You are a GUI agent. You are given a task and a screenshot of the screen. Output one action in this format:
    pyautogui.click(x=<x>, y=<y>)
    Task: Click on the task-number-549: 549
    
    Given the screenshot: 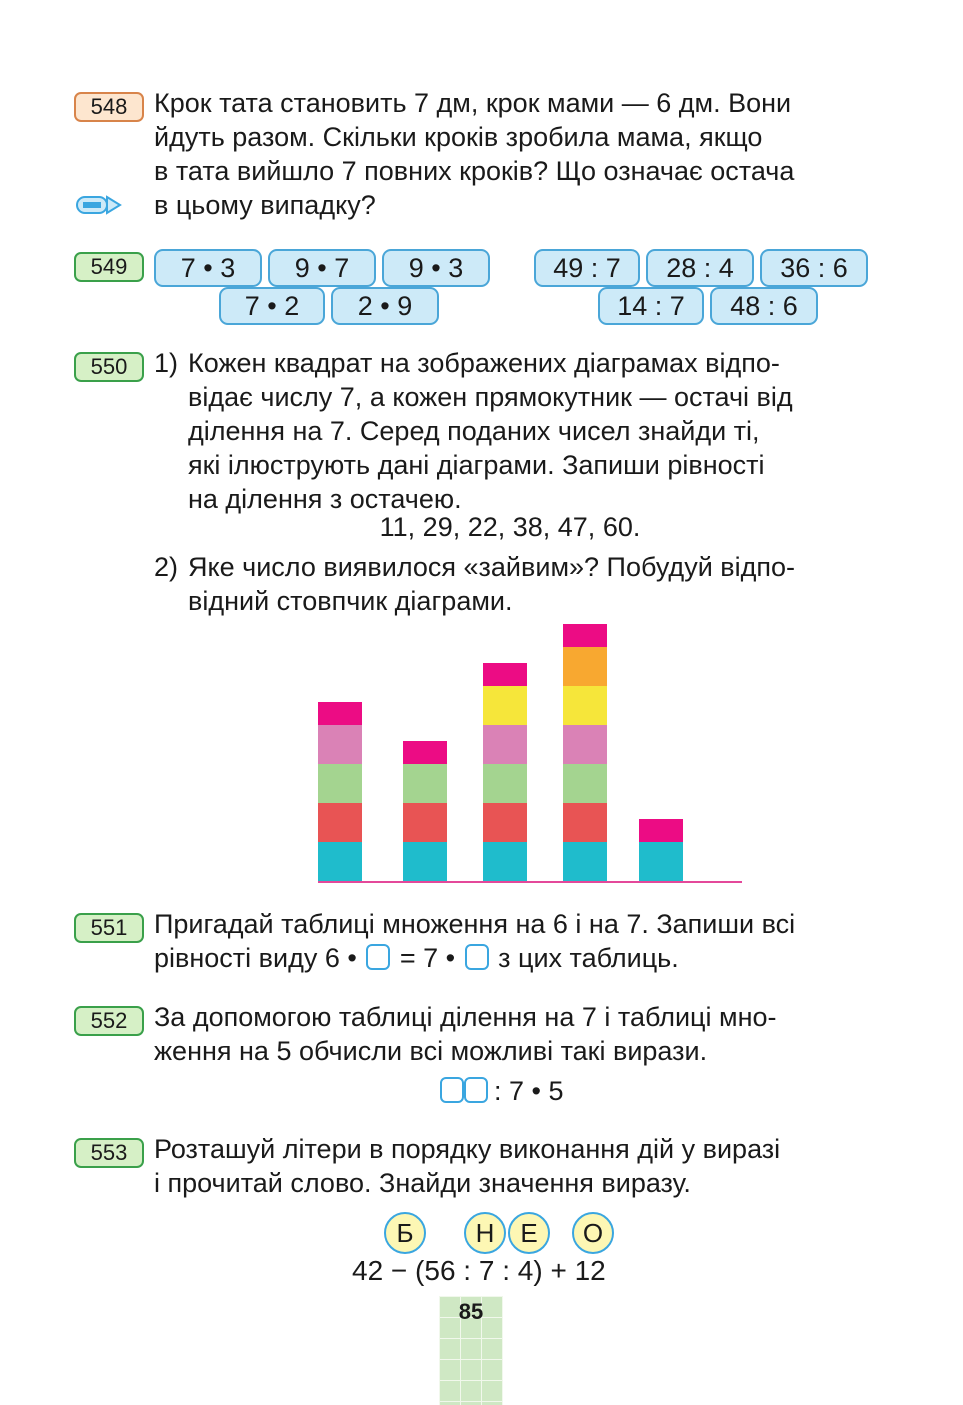 What is the action you would take?
    pyautogui.click(x=109, y=267)
    